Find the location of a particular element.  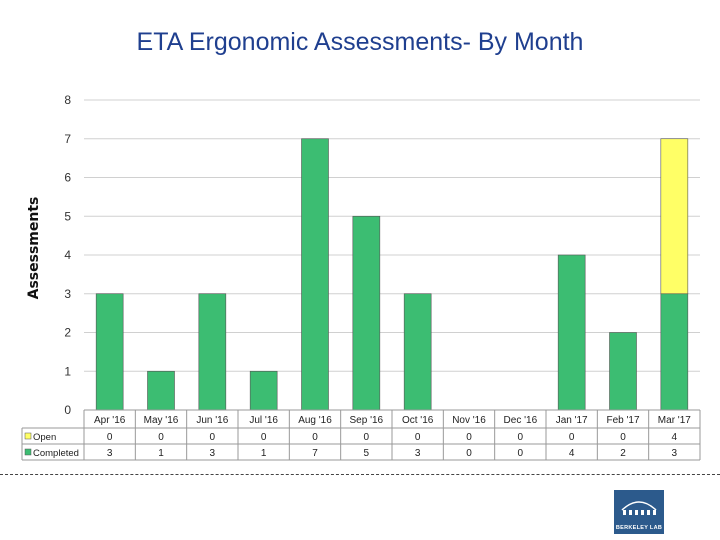

legend-swatch-open is located at coordinates (28, 436).